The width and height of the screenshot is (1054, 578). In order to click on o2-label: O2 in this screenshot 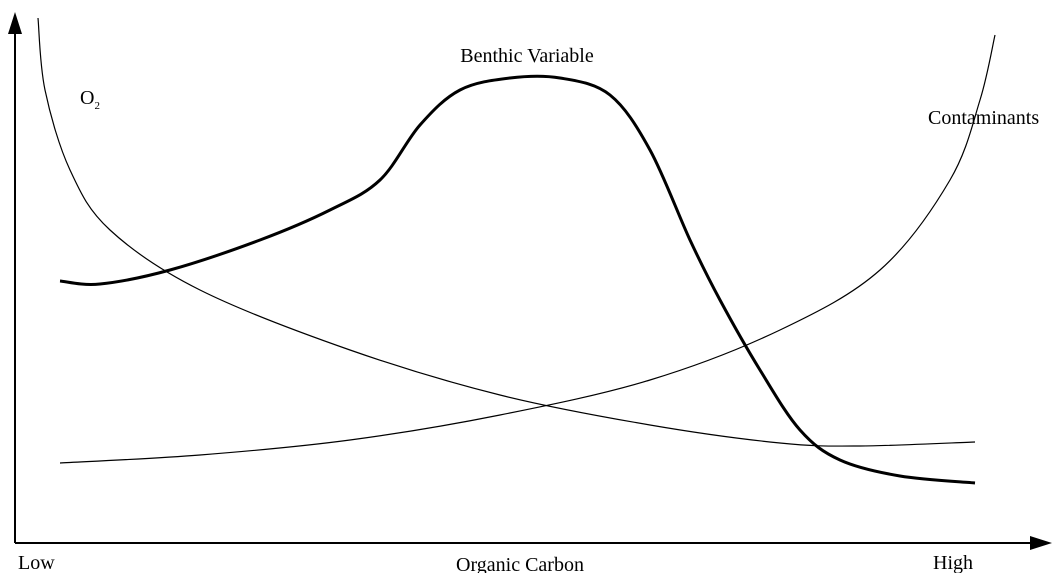, I will do `click(90, 99)`.